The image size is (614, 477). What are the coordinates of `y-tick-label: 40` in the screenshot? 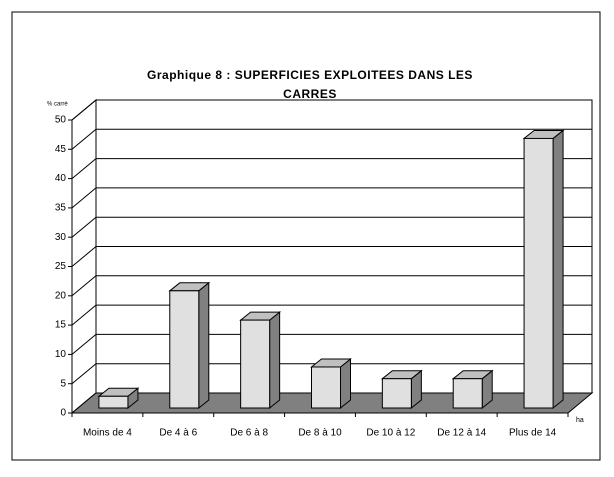 It's located at (61, 178).